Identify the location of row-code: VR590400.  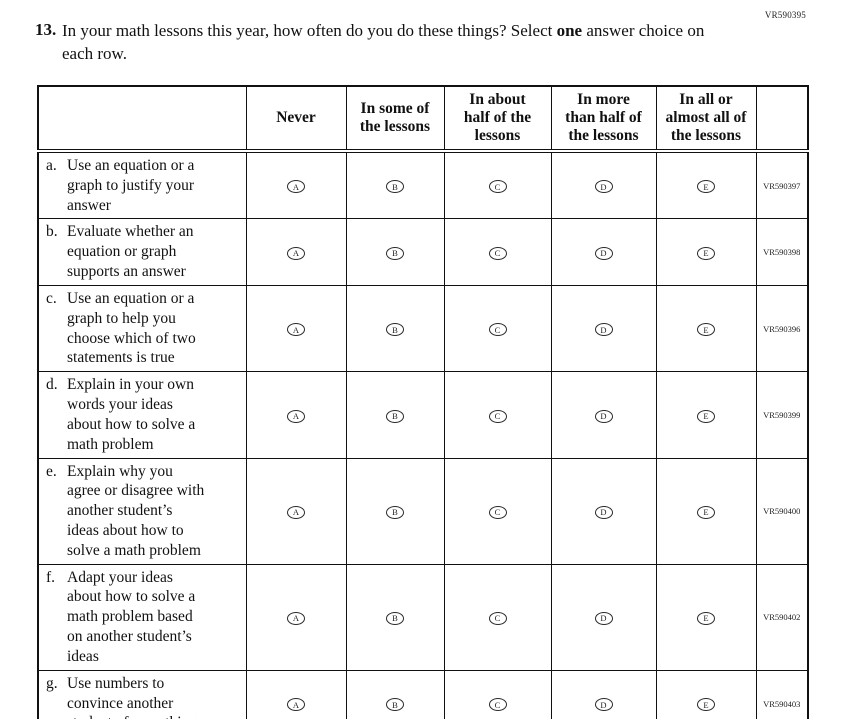
(782, 511).